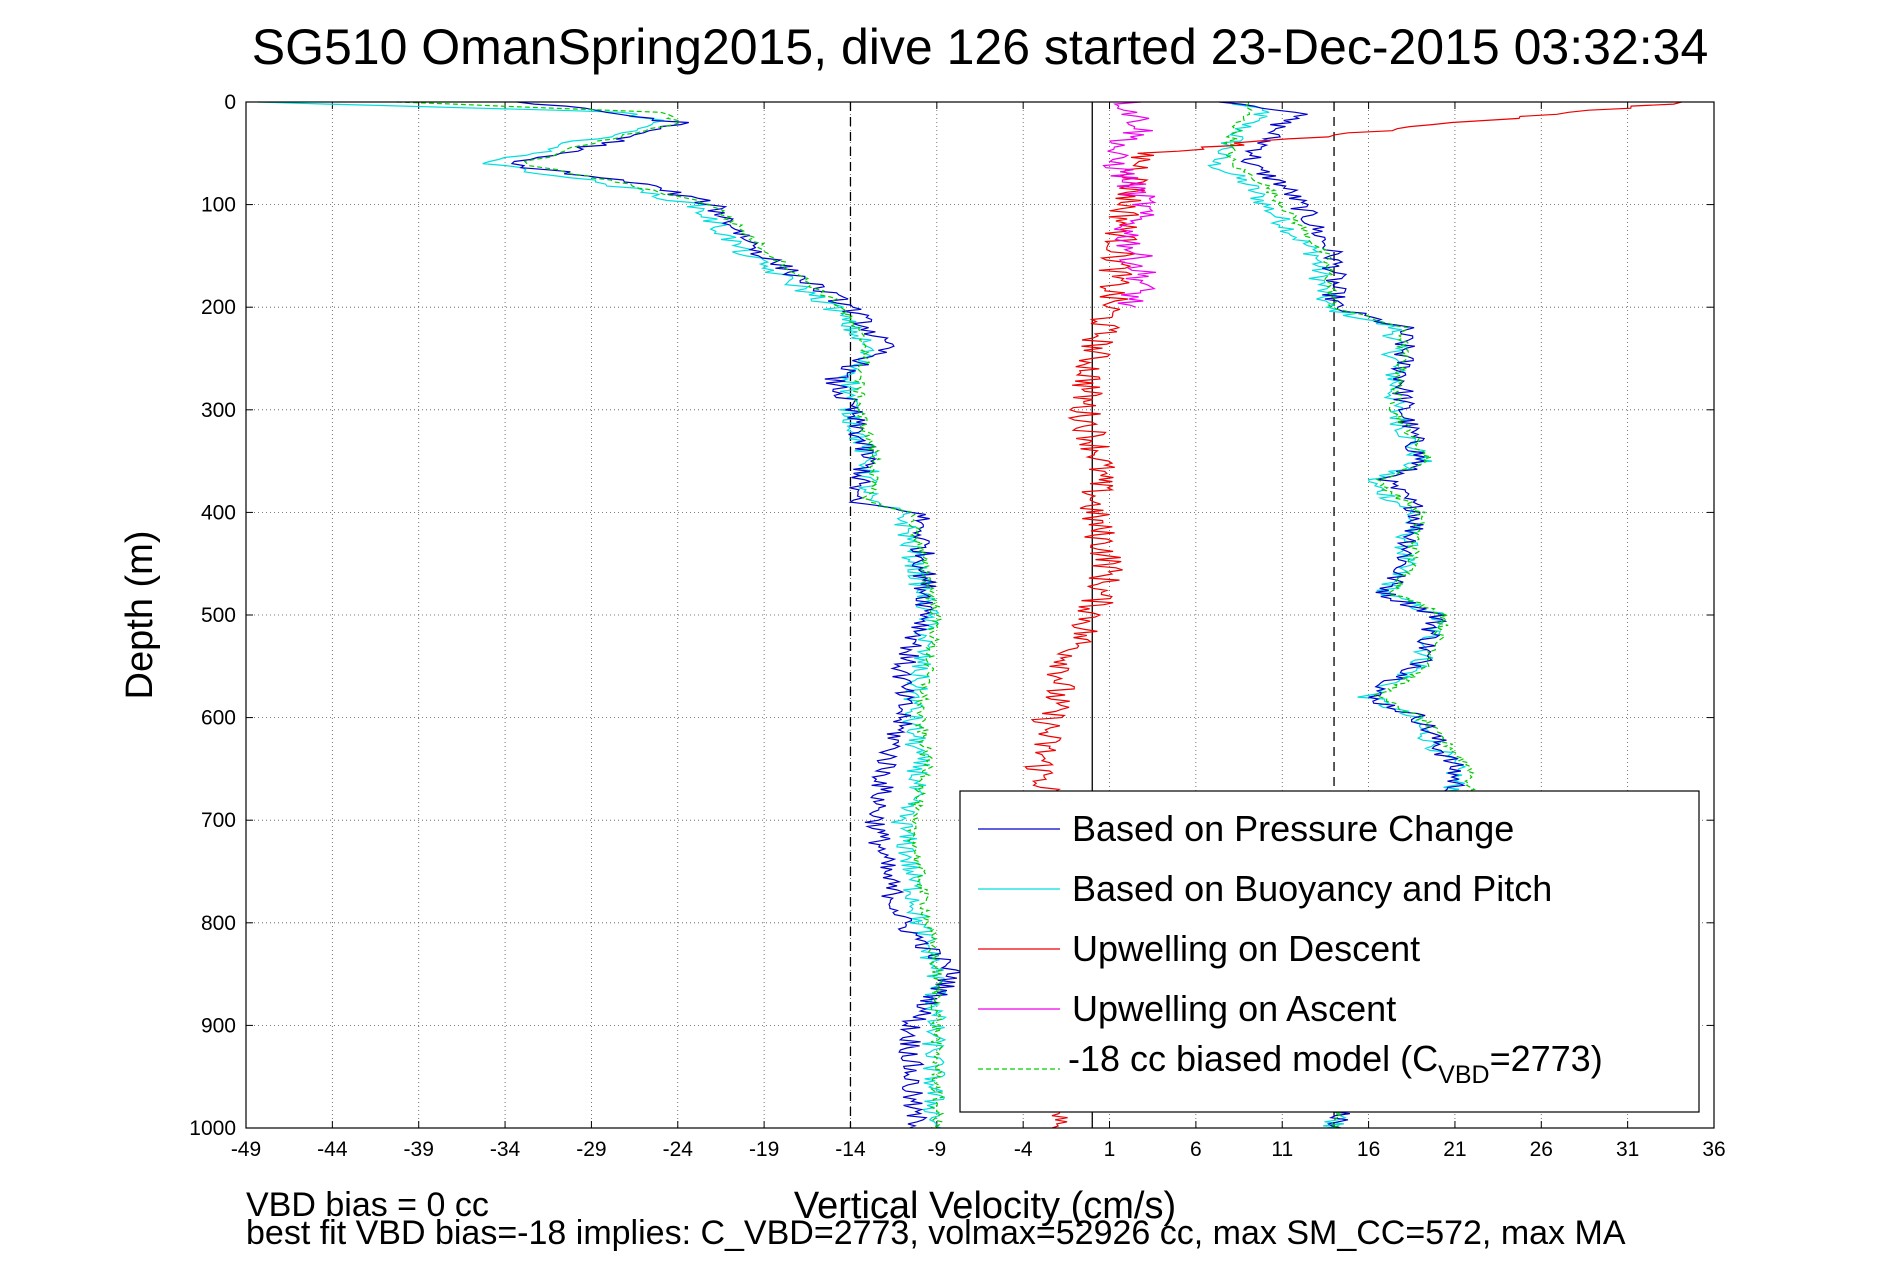  What do you see at coordinates (212, 1128) in the screenshot?
I see `y-tick-label: 1000` at bounding box center [212, 1128].